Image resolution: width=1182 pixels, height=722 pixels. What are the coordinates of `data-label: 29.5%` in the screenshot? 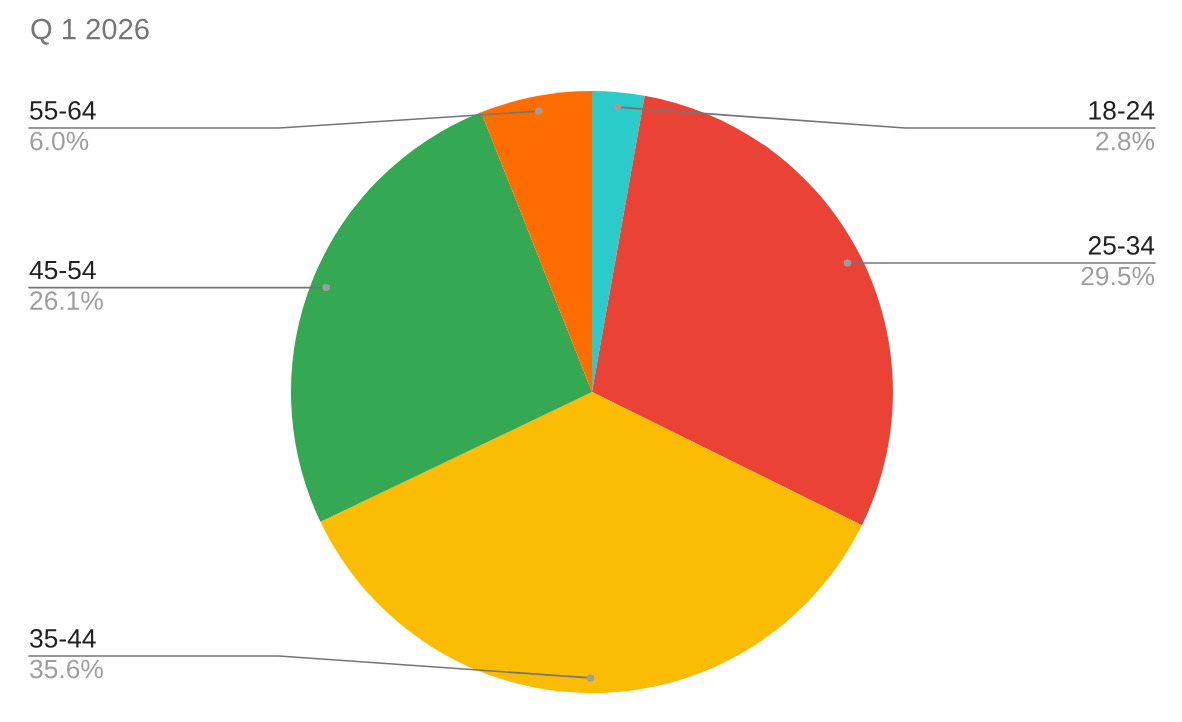 It's located at (1118, 276).